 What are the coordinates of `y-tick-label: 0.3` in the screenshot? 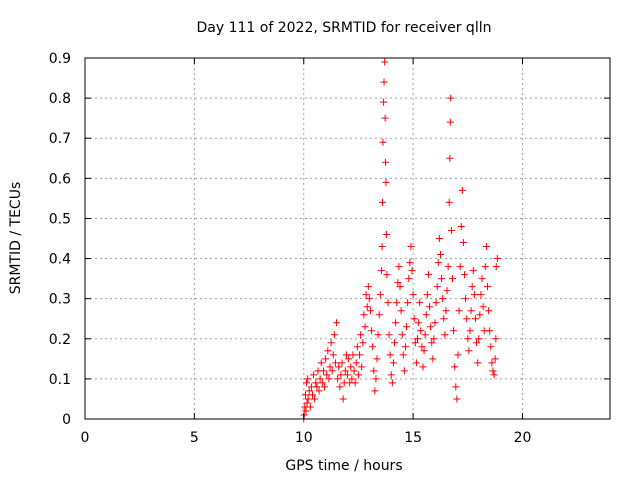 It's located at (60, 300).